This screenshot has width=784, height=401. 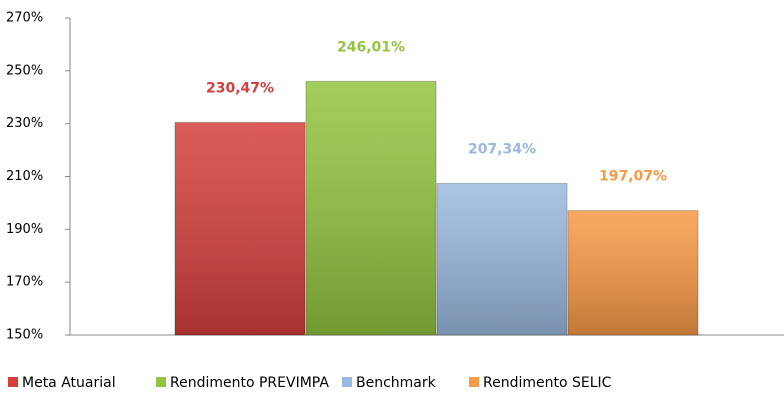 I want to click on y-tick-label: 210%, so click(x=24, y=176).